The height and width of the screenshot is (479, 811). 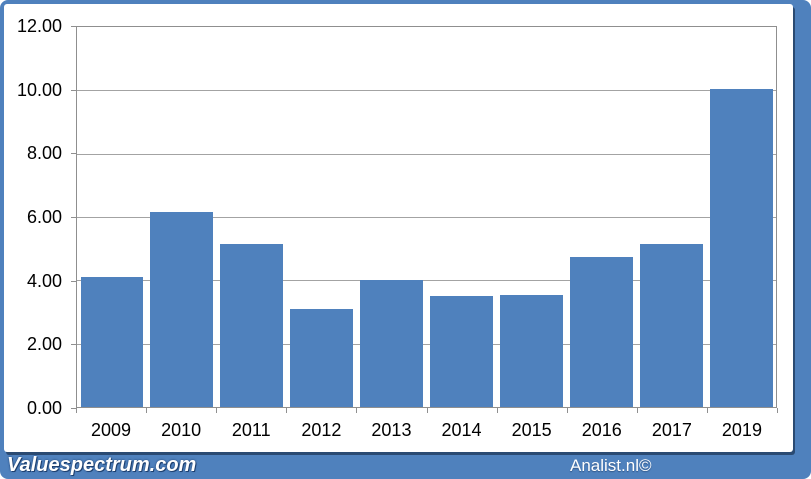 What do you see at coordinates (322, 357) in the screenshot?
I see `bar-2012` at bounding box center [322, 357].